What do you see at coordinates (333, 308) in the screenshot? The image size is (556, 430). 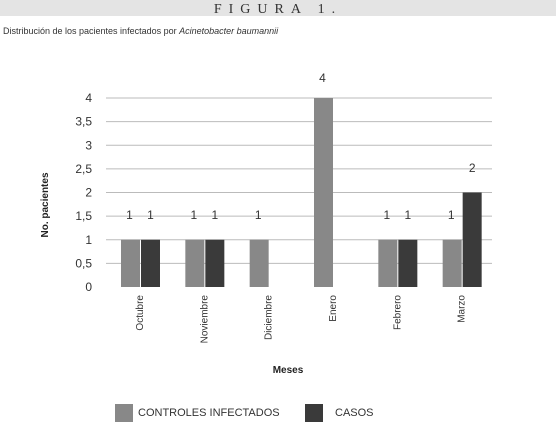 I see `x-tick-label: Enero` at bounding box center [333, 308].